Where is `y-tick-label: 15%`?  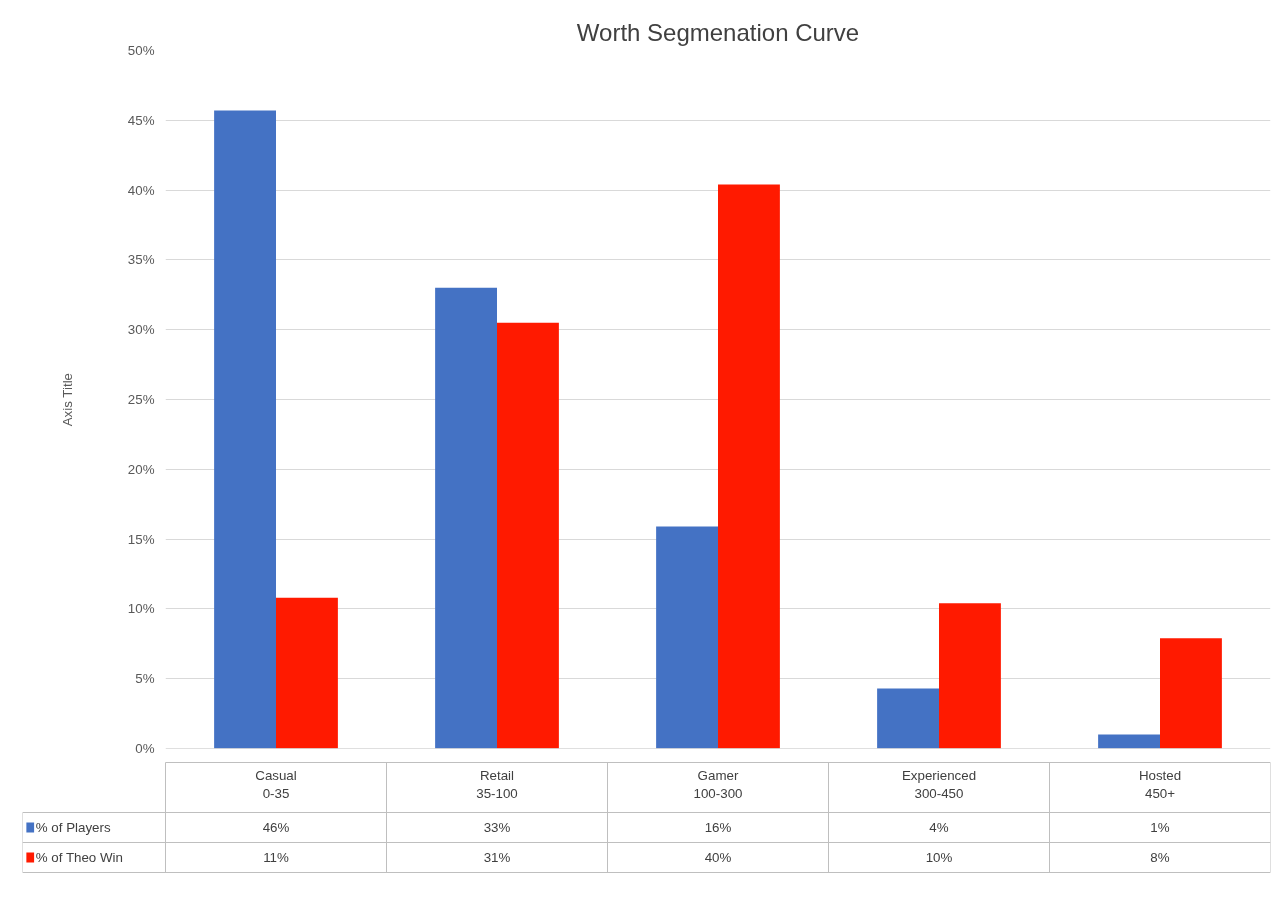
y-tick-label: 15% is located at coordinates (141, 539).